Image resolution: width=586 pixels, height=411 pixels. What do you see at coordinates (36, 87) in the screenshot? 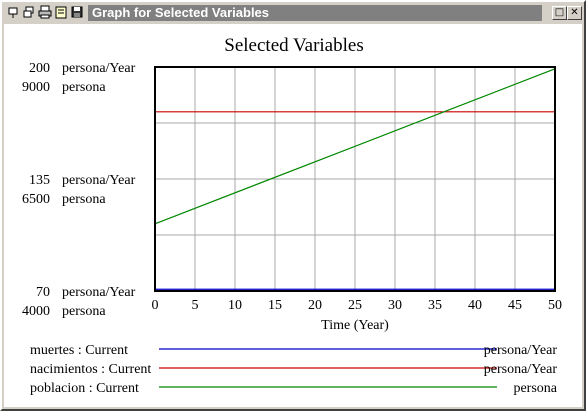
I see `y-tick-label: 9000` at bounding box center [36, 87].